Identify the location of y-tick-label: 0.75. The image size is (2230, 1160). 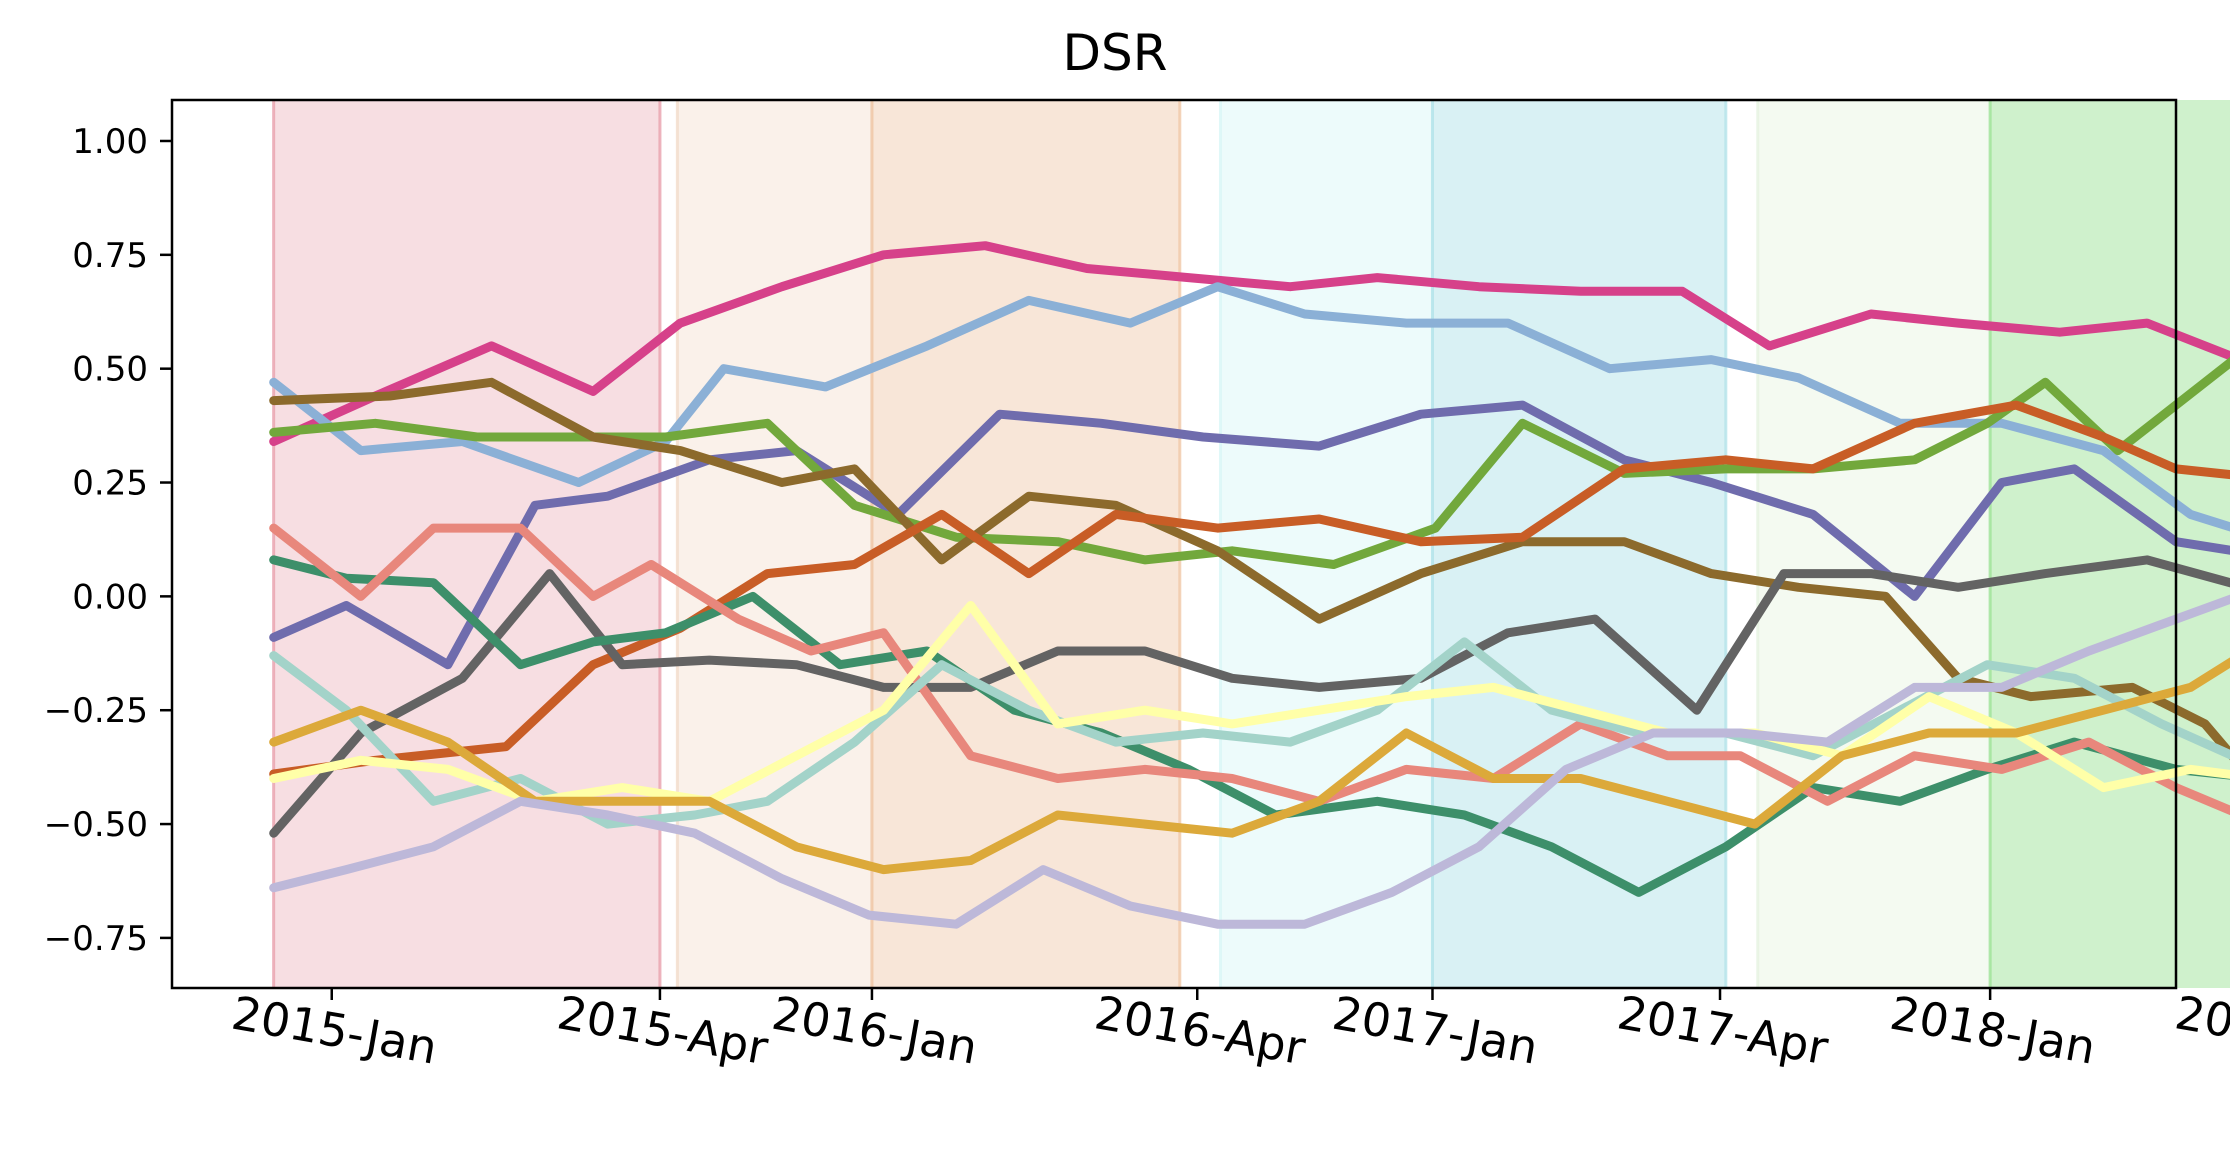
(110, 256).